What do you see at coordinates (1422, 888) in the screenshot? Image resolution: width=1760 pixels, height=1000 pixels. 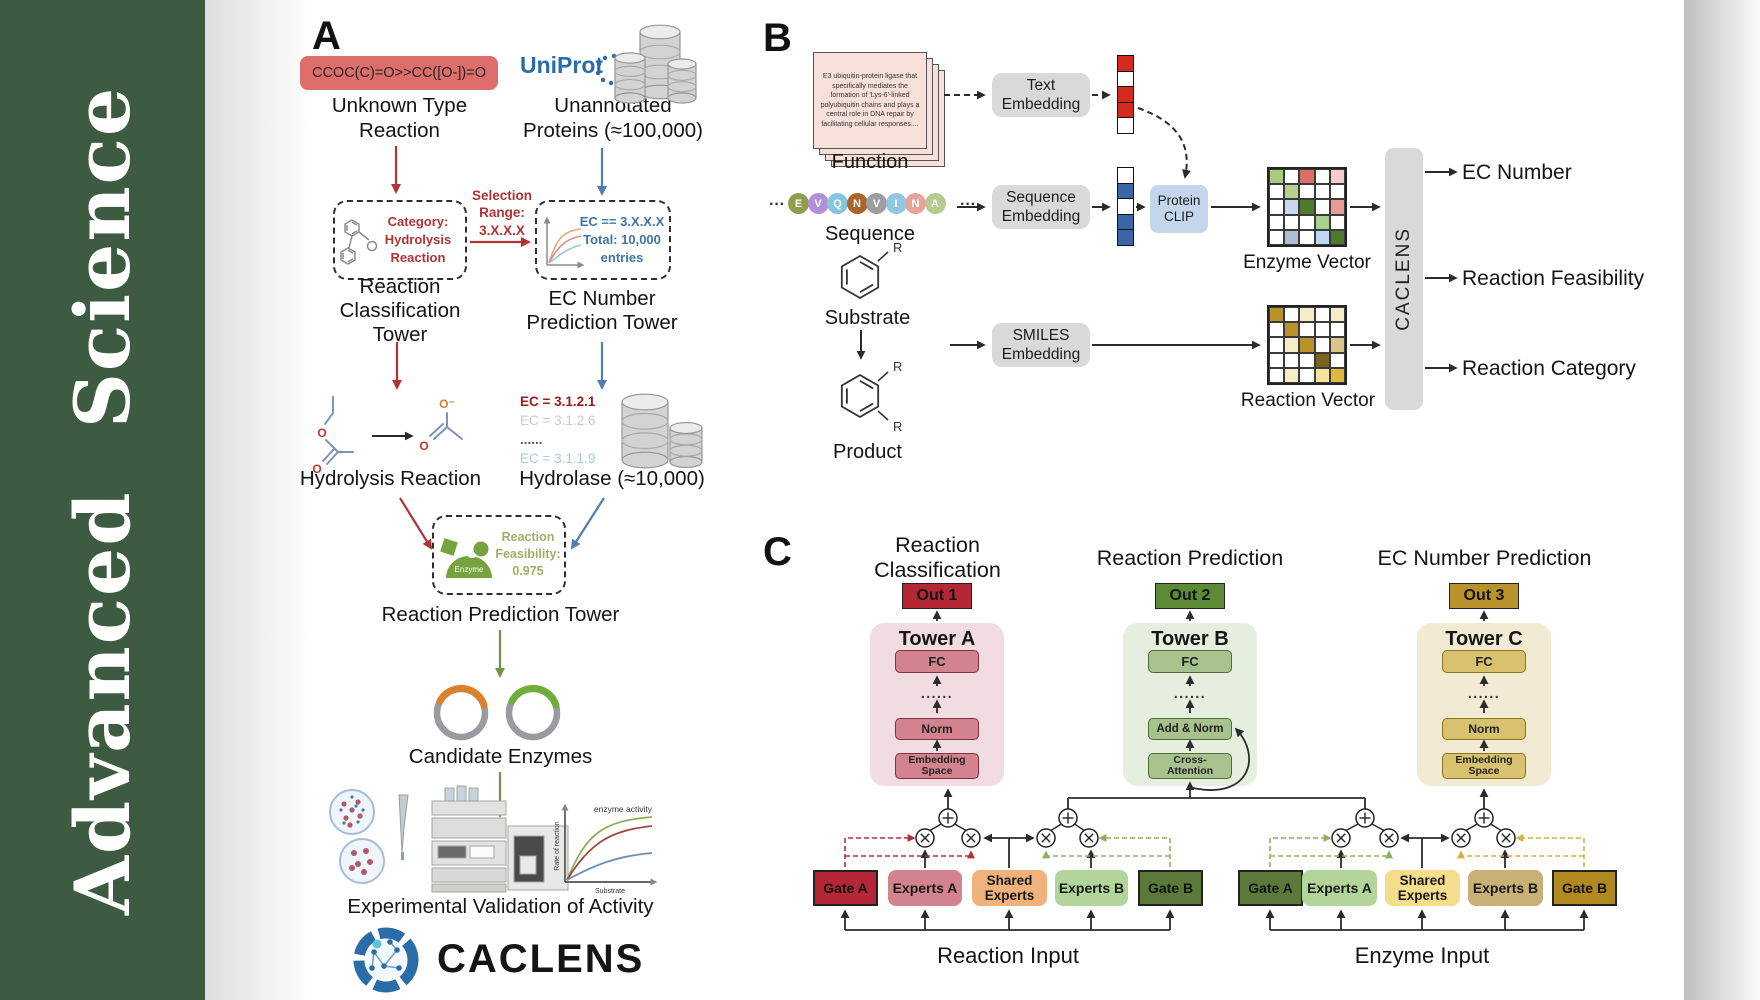 I see `enzyme-shared-experts: Shared Experts` at bounding box center [1422, 888].